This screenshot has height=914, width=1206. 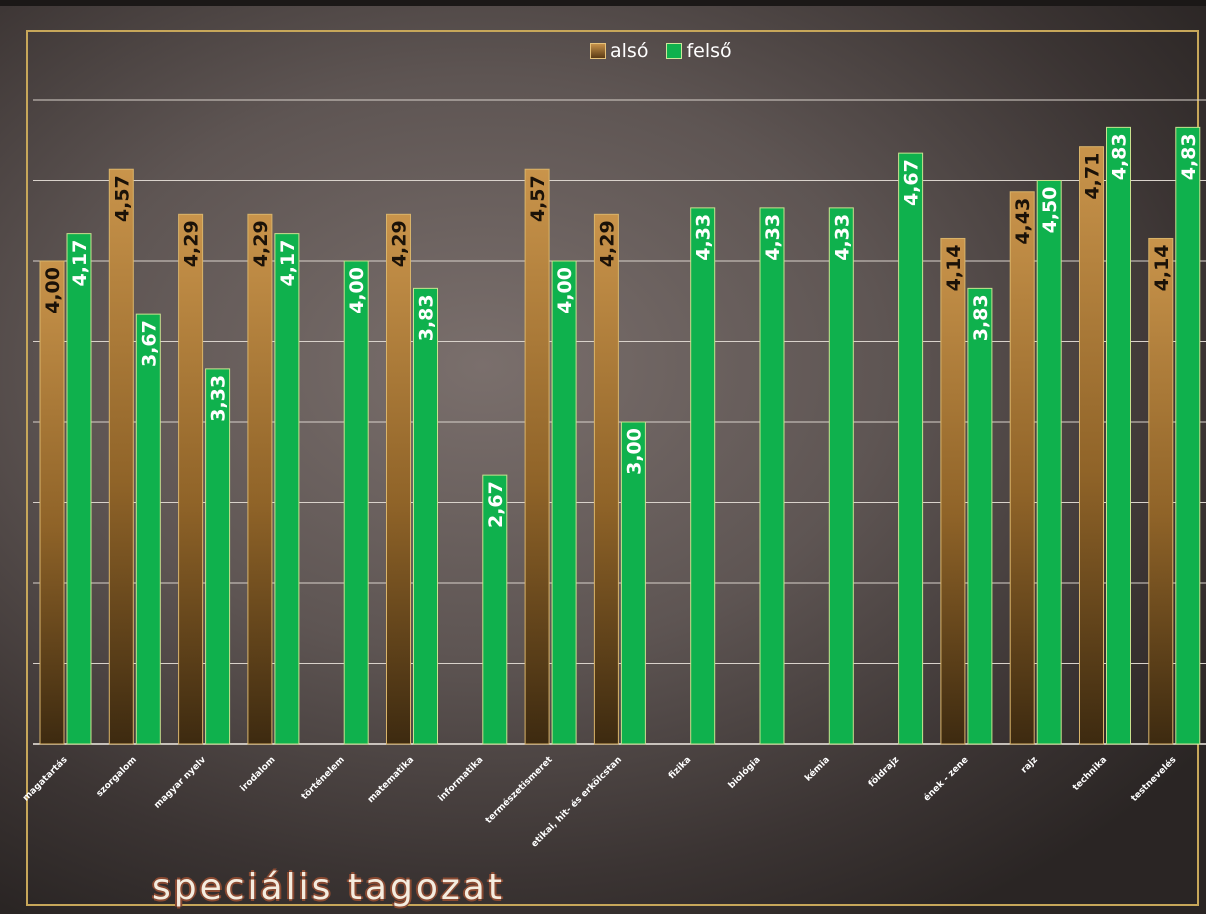 What do you see at coordinates (1154, 779) in the screenshot?
I see `x-tick-label-16: testnevelés` at bounding box center [1154, 779].